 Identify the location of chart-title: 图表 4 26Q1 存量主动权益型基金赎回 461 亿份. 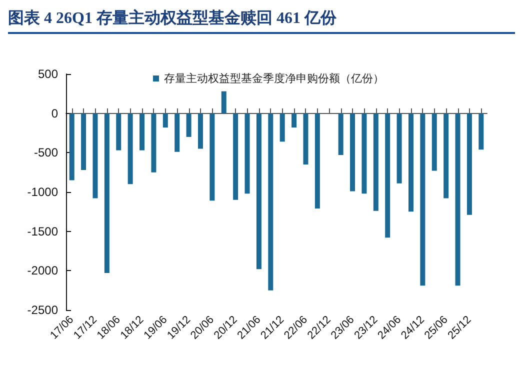
(261, 21).